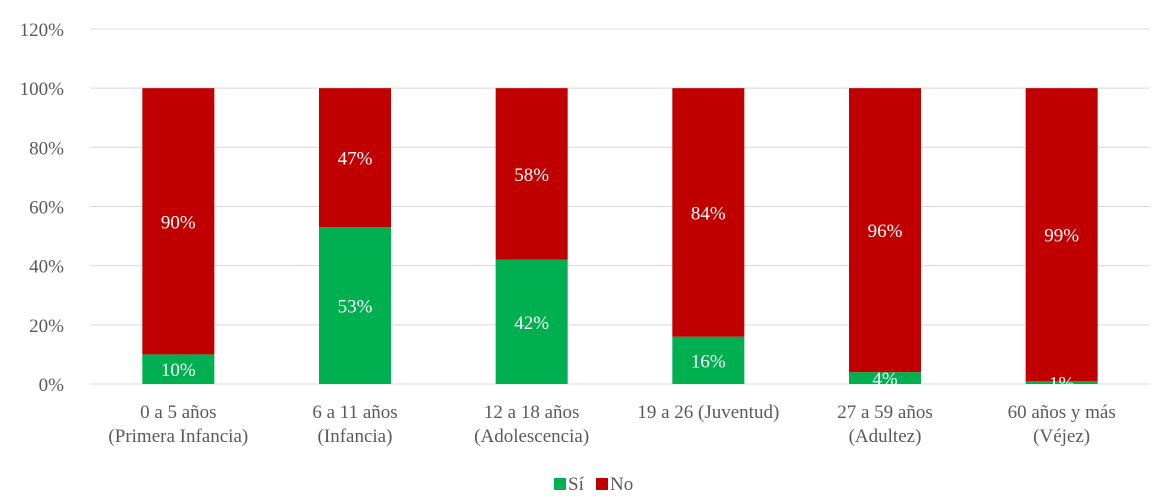  Describe the element at coordinates (42, 89) in the screenshot. I see `y-tick-label: 100%` at that location.